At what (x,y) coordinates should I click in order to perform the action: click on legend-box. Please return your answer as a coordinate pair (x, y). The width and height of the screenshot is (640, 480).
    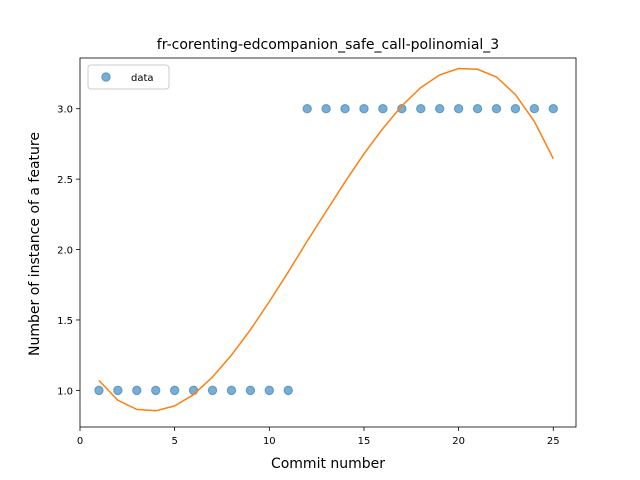
    Looking at the image, I should click on (128, 77).